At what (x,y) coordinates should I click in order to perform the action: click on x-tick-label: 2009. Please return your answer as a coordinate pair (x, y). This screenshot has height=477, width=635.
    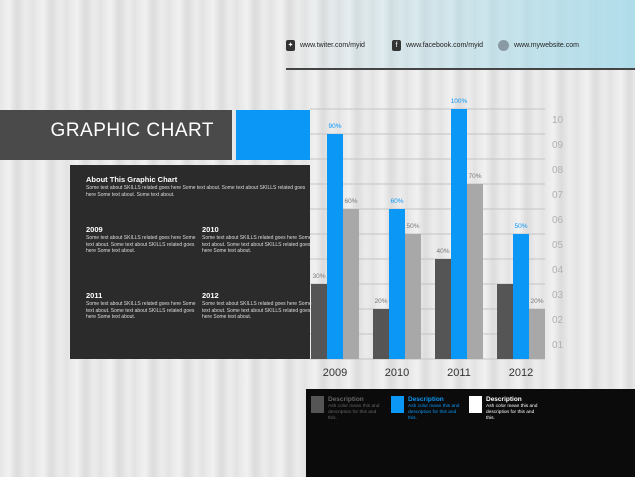
    Looking at the image, I should click on (335, 373).